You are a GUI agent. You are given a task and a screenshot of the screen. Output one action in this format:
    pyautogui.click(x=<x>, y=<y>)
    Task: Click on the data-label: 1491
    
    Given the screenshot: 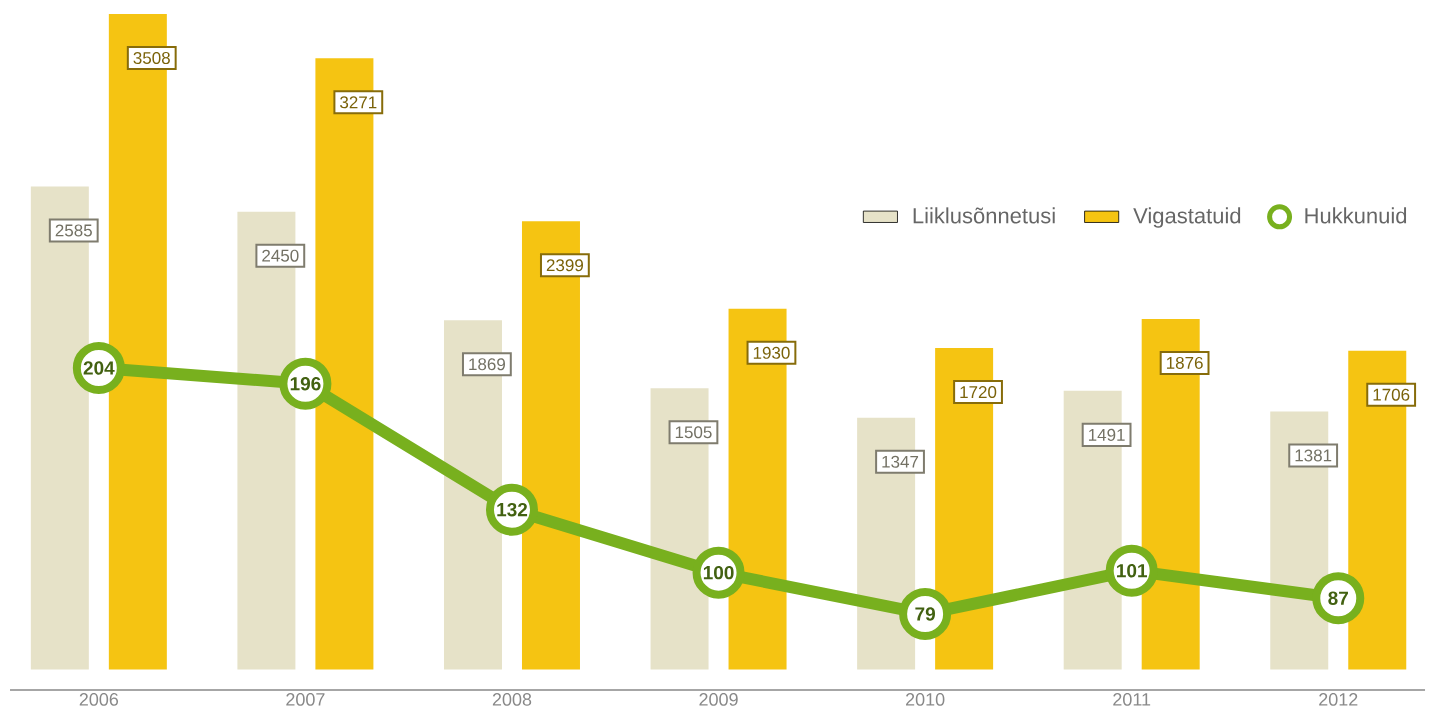 What is the action you would take?
    pyautogui.click(x=1106, y=434)
    